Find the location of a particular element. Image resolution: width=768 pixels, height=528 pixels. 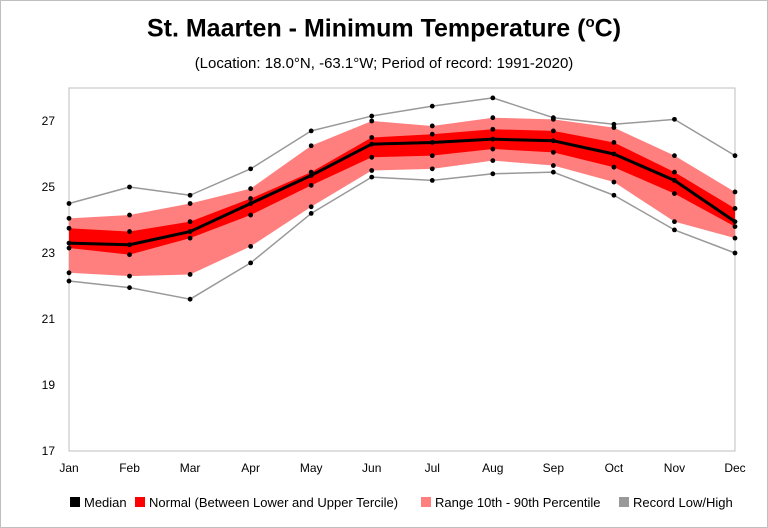

y-tick-label: 19 is located at coordinates (49, 385).